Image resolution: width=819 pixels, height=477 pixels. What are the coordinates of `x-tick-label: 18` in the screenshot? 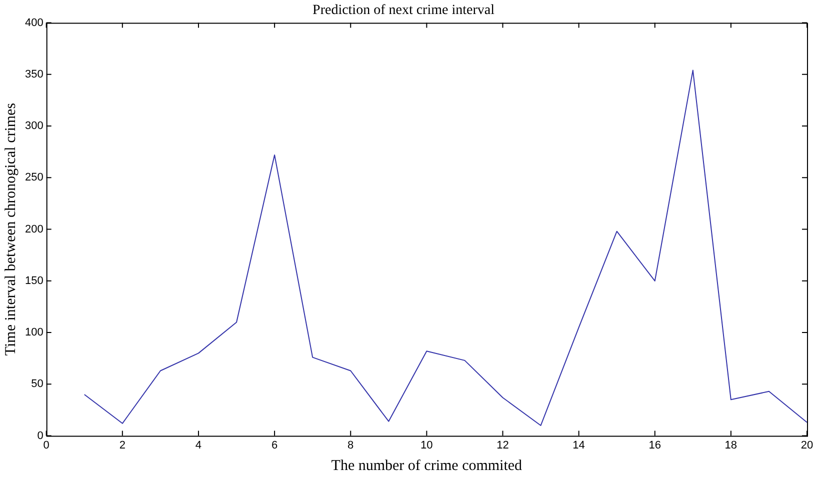 It's located at (731, 445).